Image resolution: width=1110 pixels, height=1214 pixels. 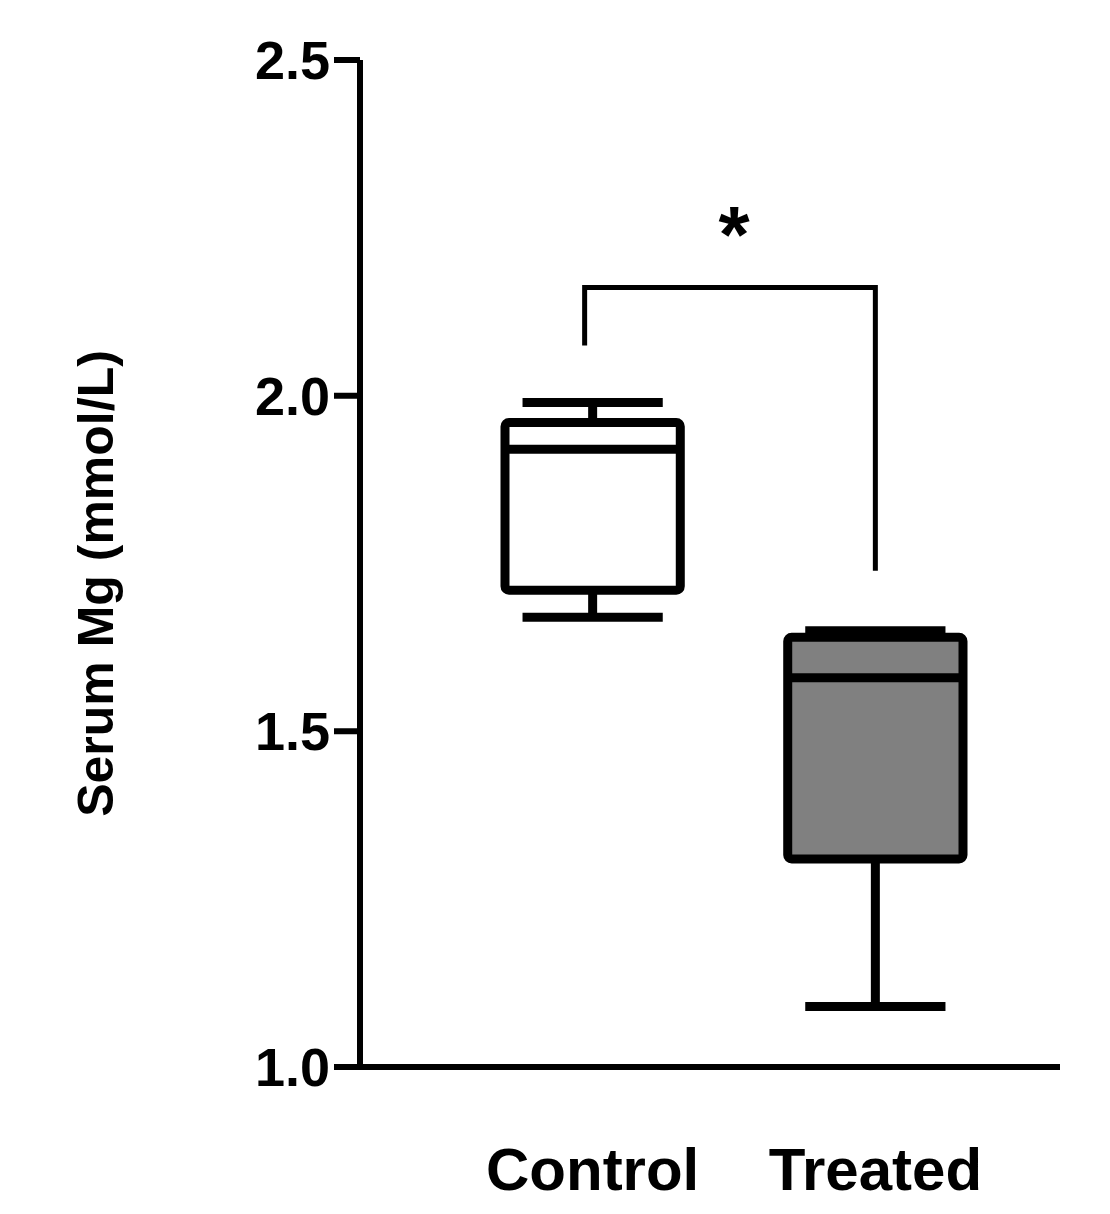 I want to click on x-tick-label: Control, so click(x=593, y=1169).